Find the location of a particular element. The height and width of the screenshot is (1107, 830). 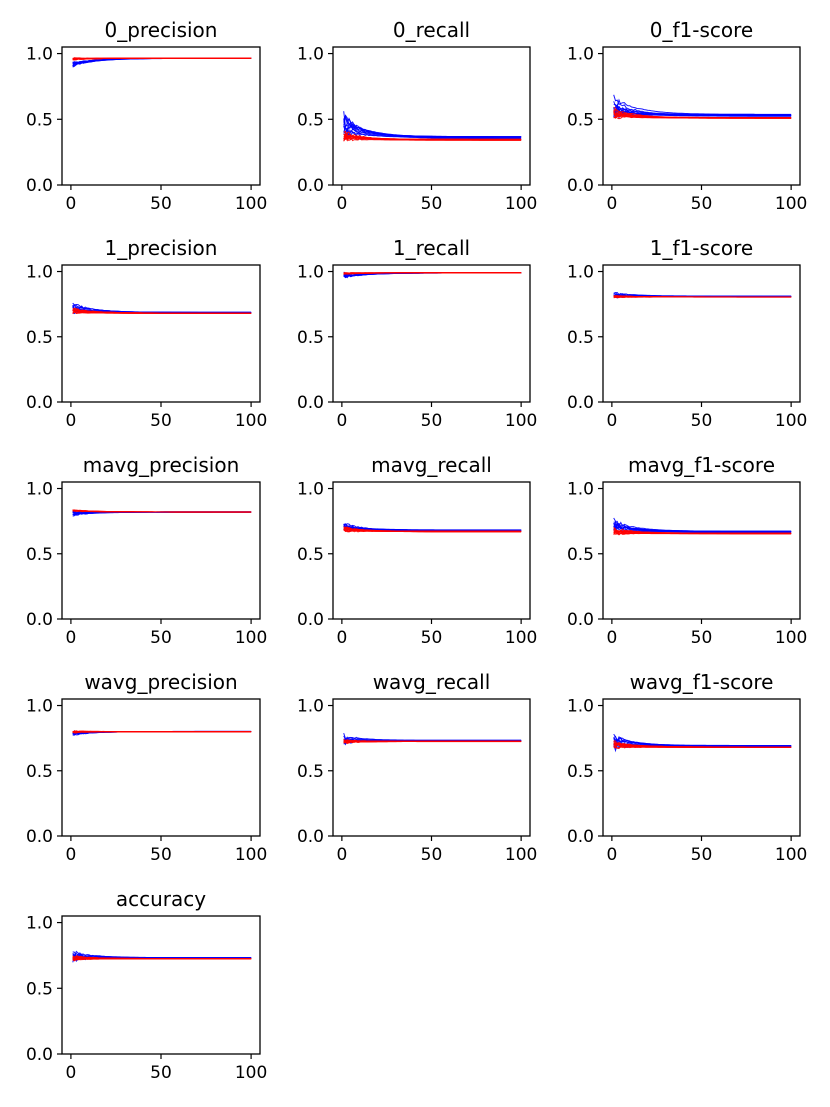

subplot-title: accuracy is located at coordinates (161, 899).